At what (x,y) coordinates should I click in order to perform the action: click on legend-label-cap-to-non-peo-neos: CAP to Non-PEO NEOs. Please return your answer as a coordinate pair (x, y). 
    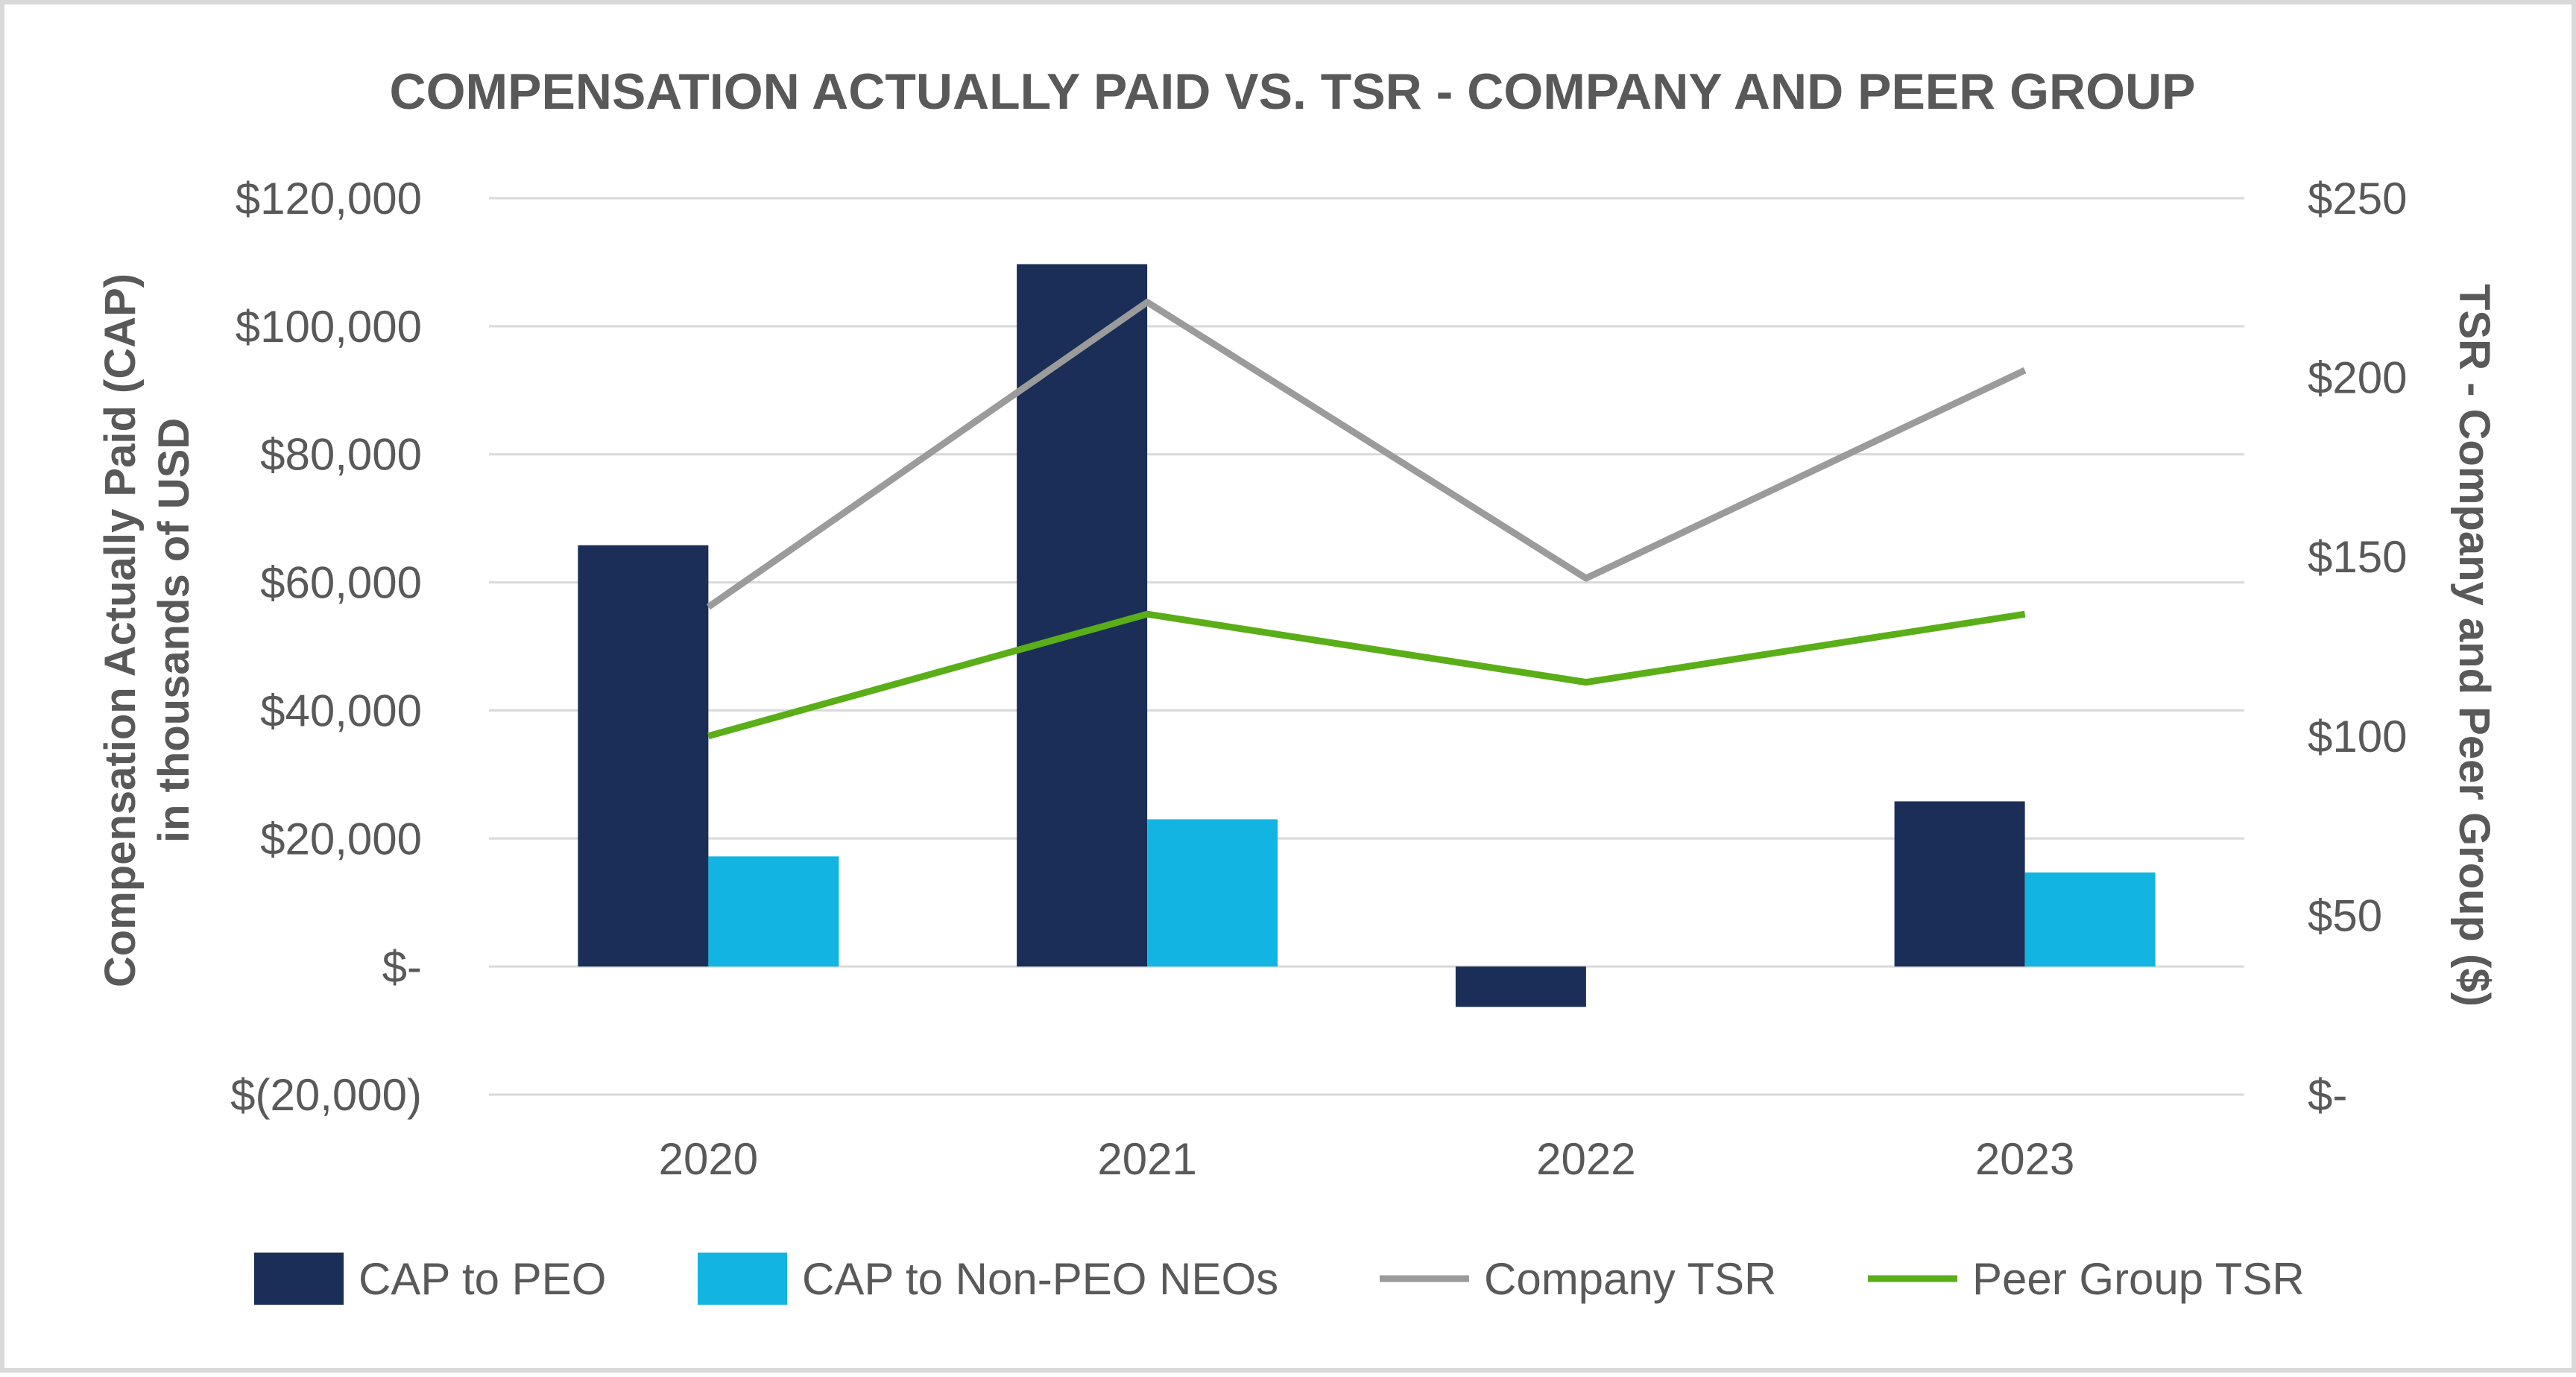
    Looking at the image, I should click on (1040, 1279).